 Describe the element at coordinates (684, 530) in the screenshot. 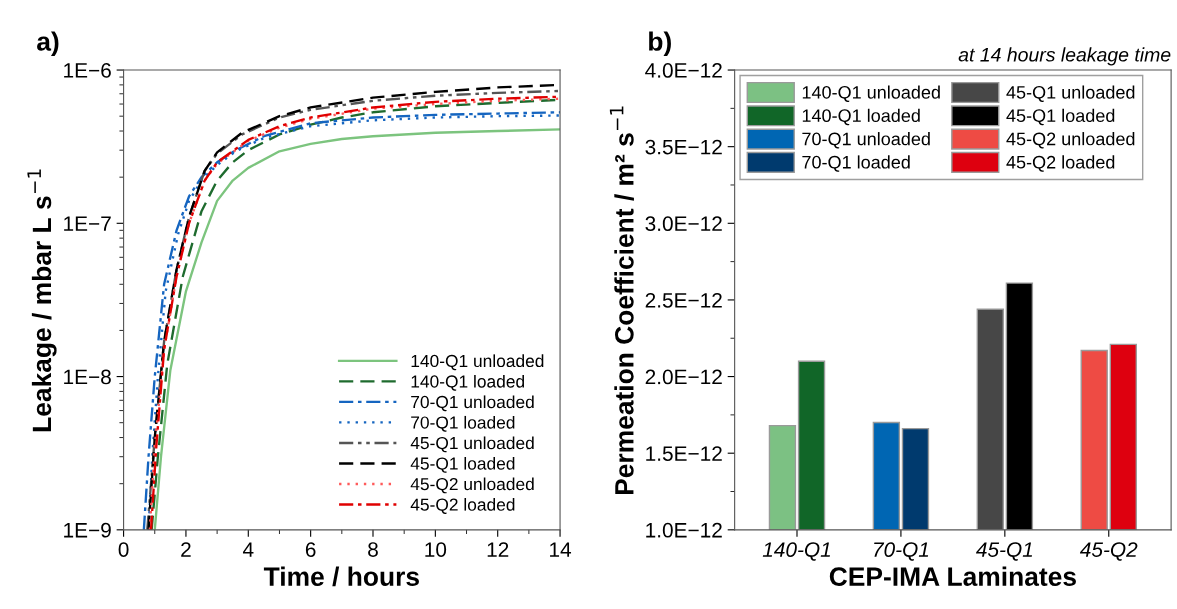

I see `y-tick-label: 1.0E−12` at that location.